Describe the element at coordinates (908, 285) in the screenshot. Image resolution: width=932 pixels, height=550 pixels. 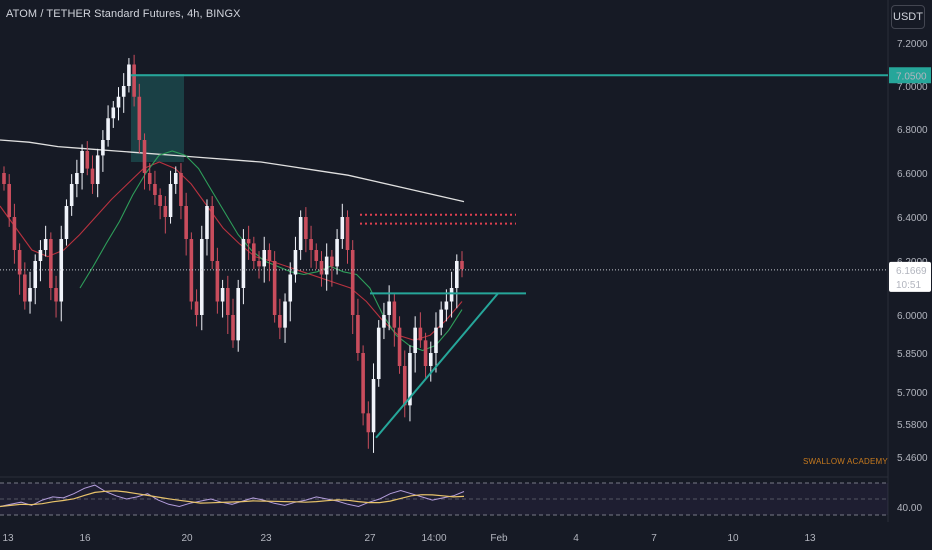
I see `countdown-label: 10:51` at that location.